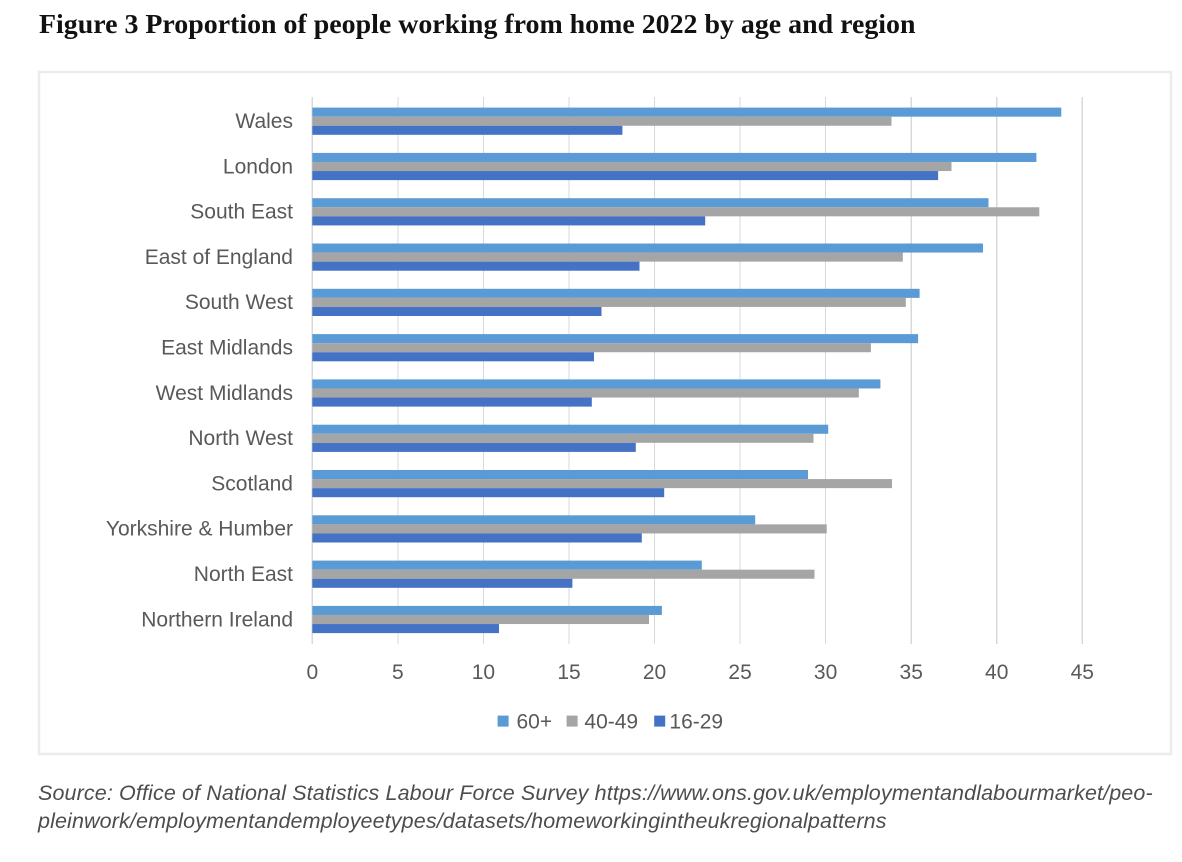  I want to click on svg-text: Scotland, so click(252, 483).